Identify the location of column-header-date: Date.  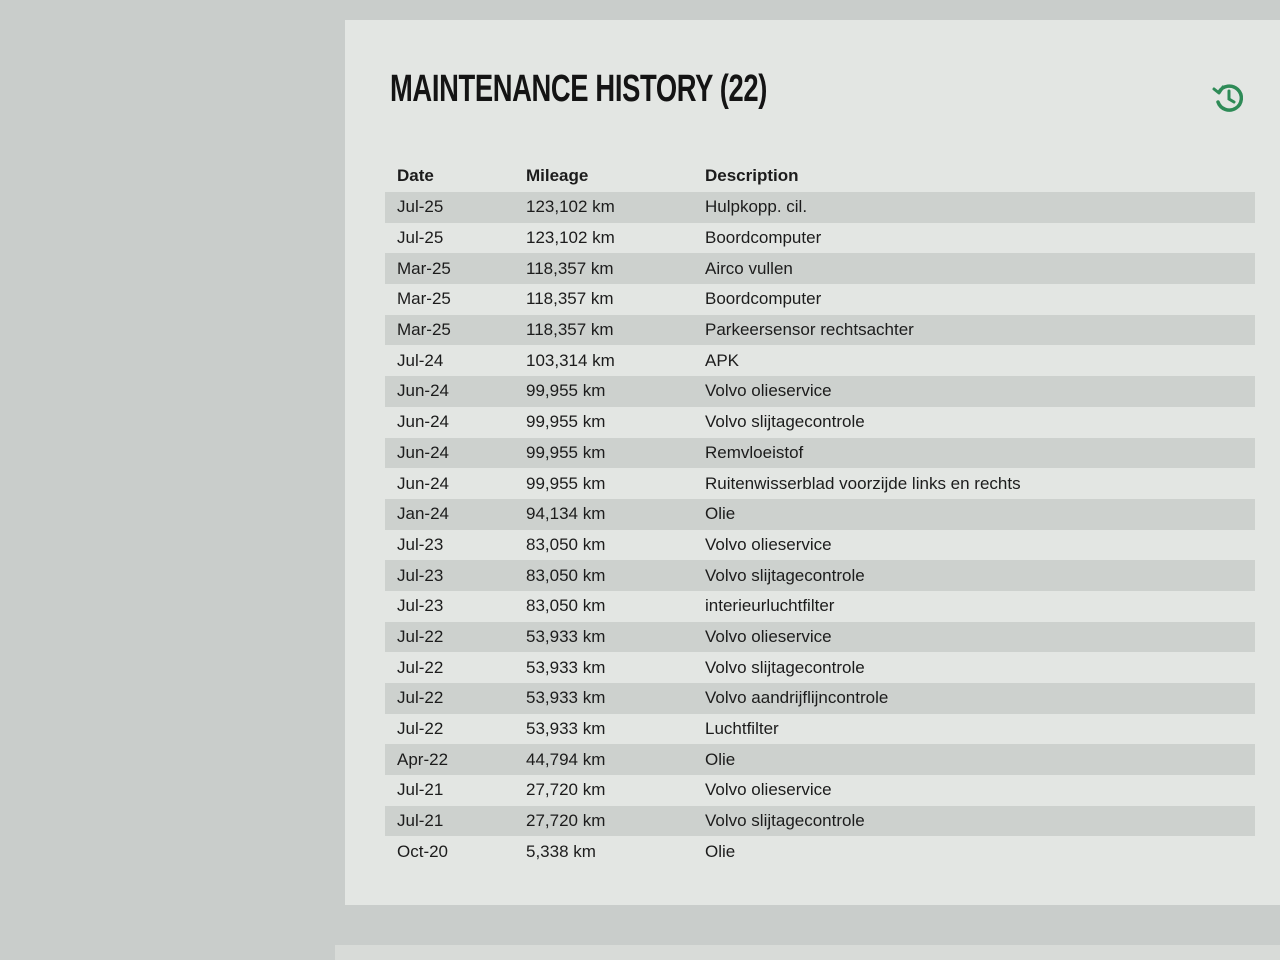
(415, 175).